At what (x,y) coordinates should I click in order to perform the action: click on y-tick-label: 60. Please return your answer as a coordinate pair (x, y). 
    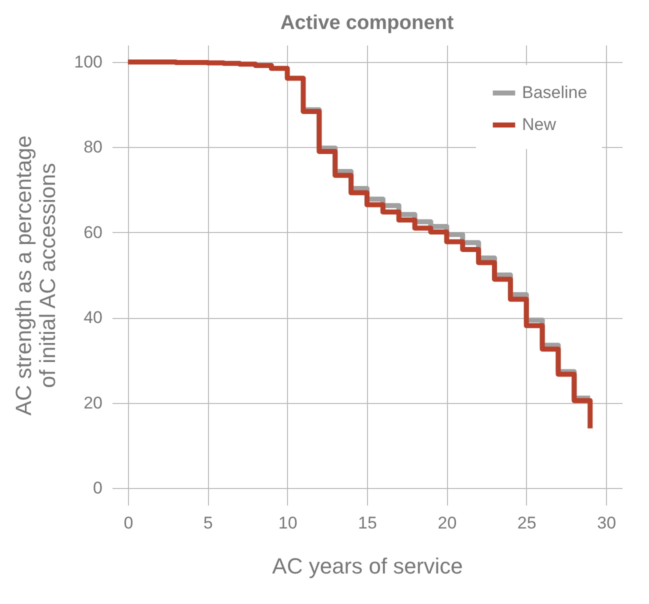
    Looking at the image, I should click on (93, 232).